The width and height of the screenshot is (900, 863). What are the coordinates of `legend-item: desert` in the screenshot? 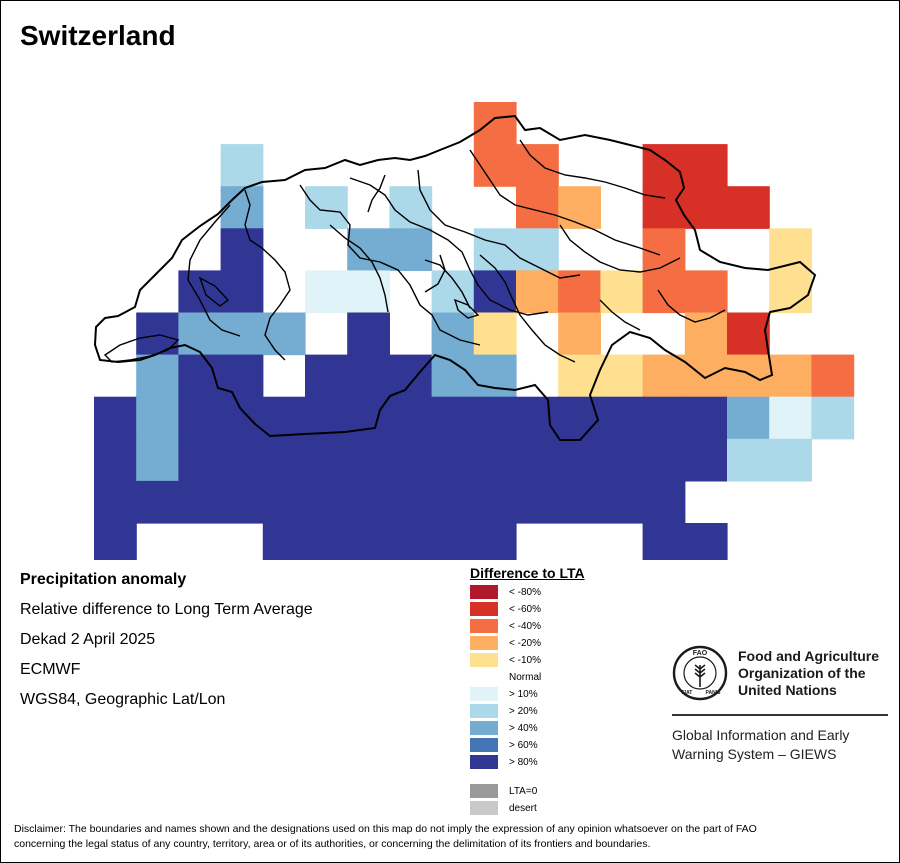 It's located at (570, 809).